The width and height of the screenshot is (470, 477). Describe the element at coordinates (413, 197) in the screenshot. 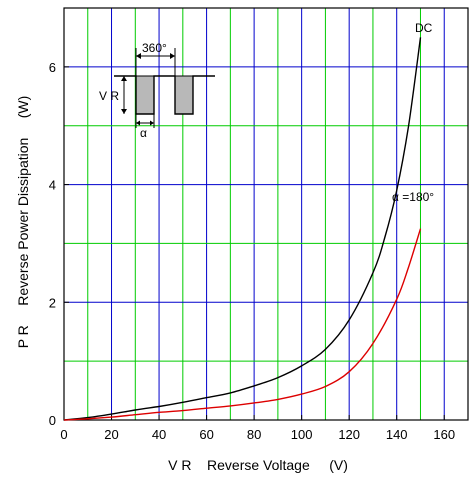

I see `series-label-alpha: α =180°` at that location.